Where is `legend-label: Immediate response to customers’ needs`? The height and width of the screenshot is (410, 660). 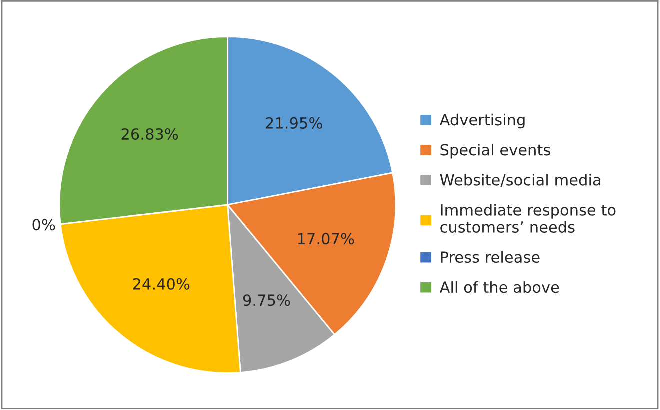
legend-label: Immediate response to customers’ needs is located at coordinates (528, 219).